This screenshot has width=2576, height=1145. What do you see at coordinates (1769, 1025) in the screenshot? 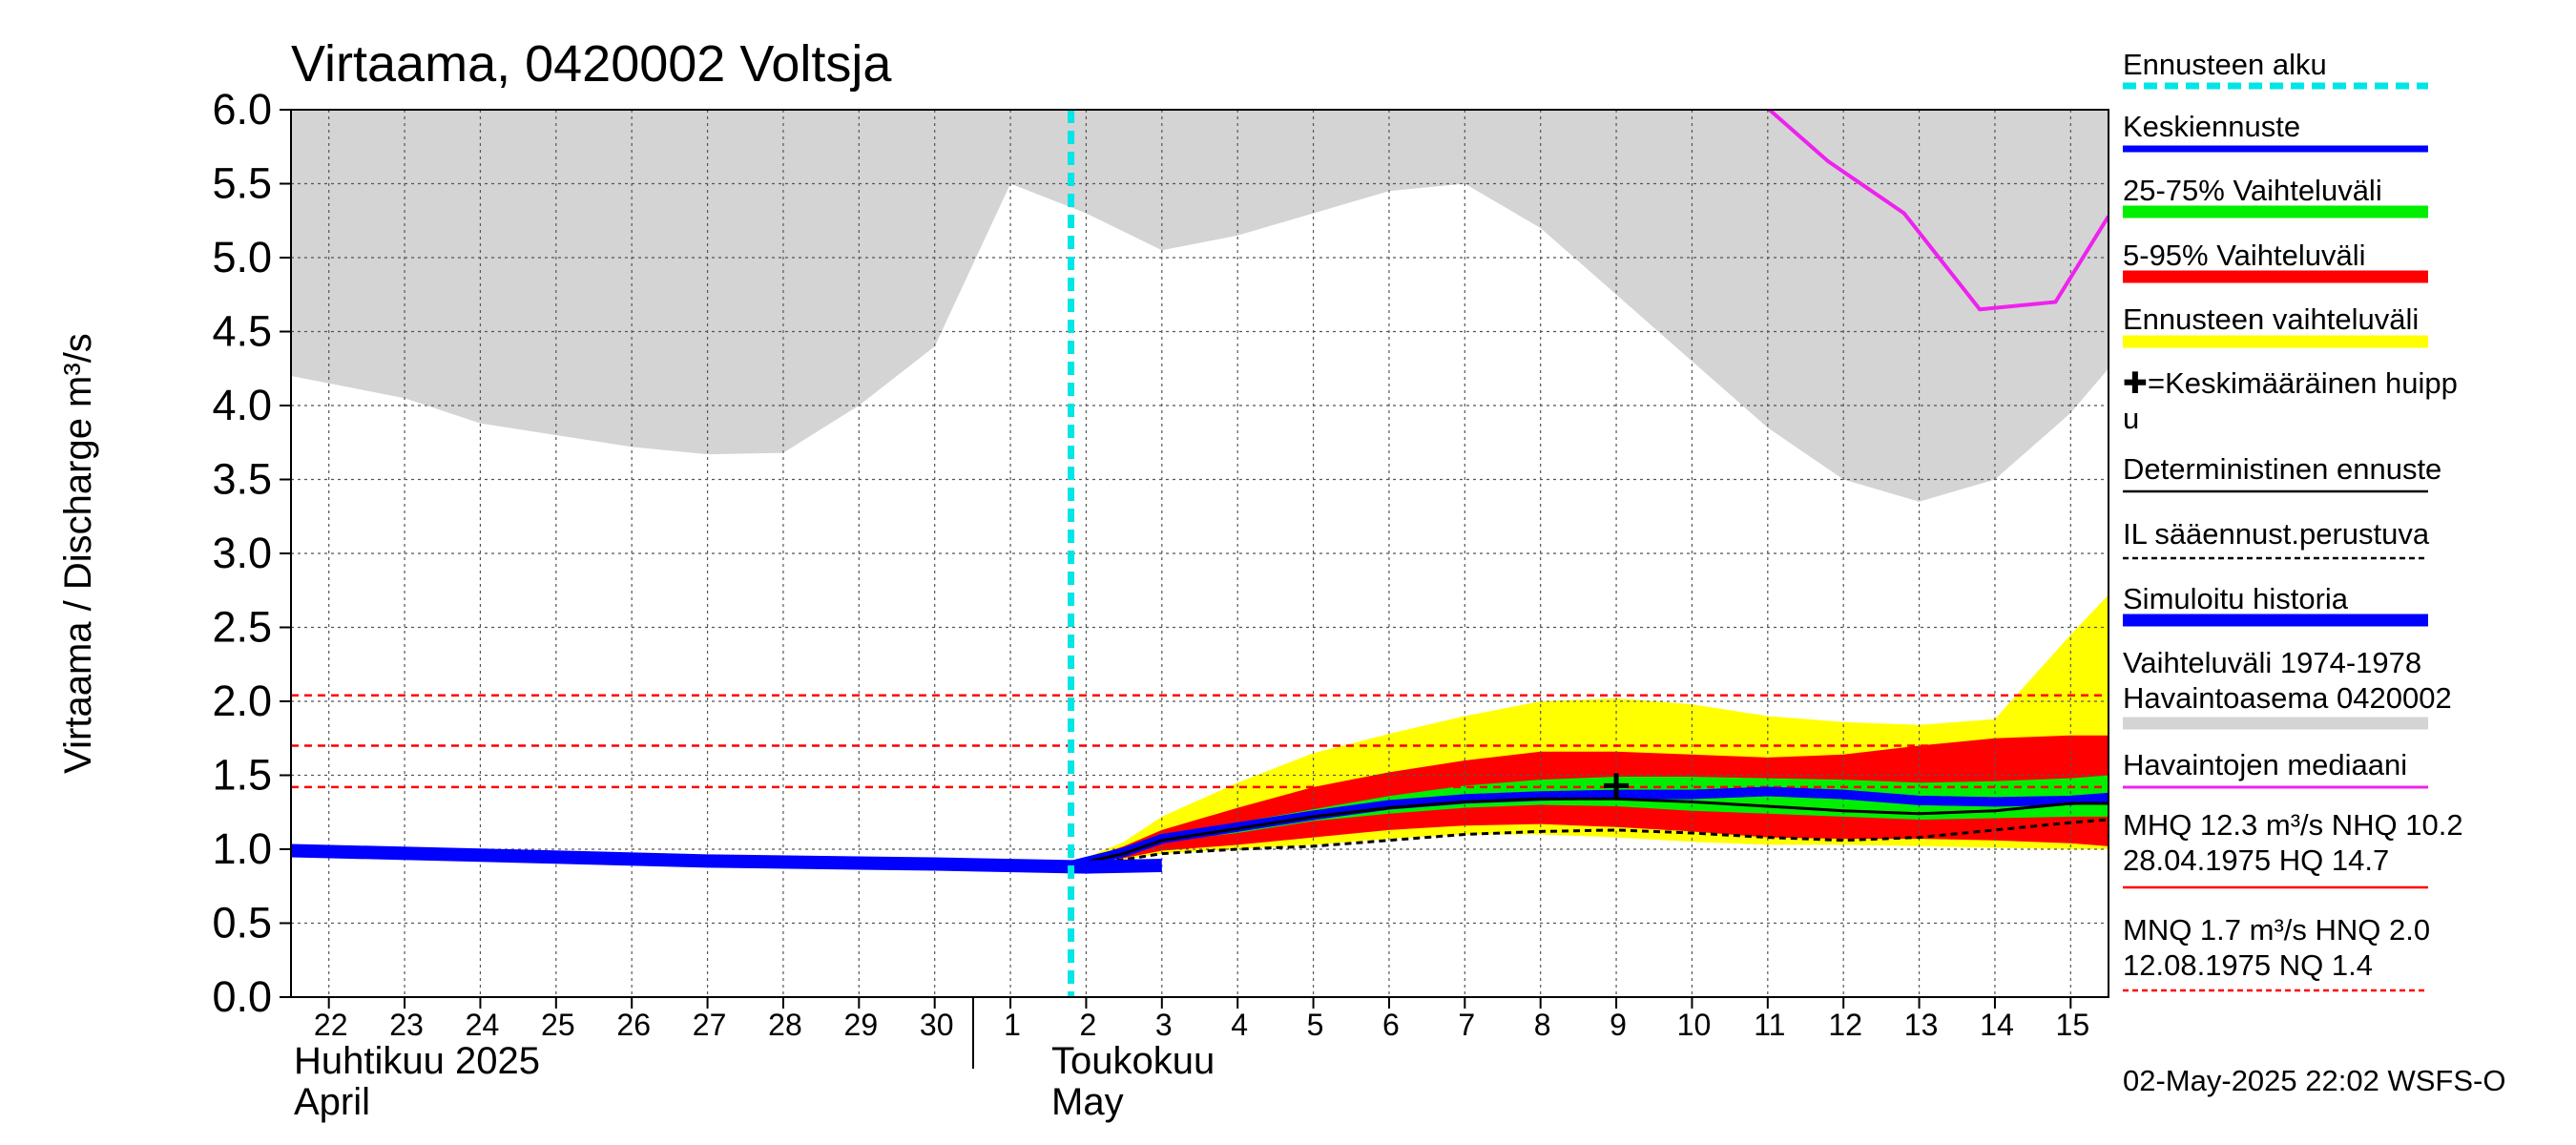
I see `x-tick-label: 11` at bounding box center [1769, 1025].